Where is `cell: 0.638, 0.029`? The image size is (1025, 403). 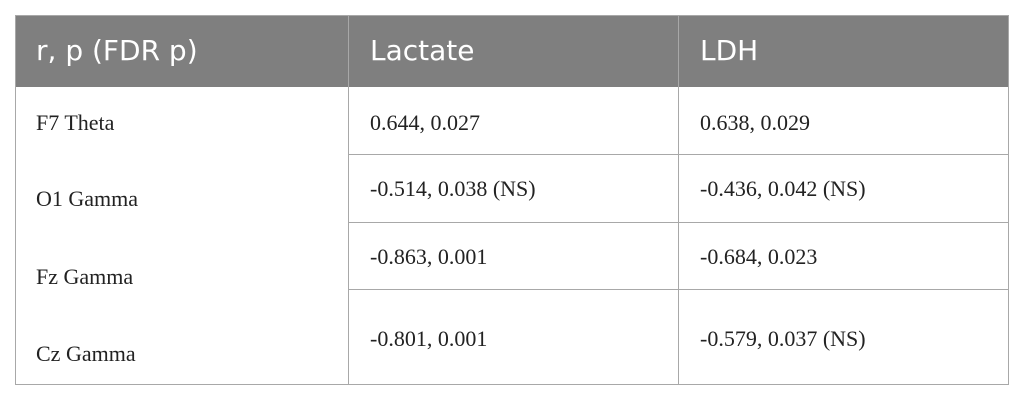
cell: 0.638, 0.029 is located at coordinates (755, 122).